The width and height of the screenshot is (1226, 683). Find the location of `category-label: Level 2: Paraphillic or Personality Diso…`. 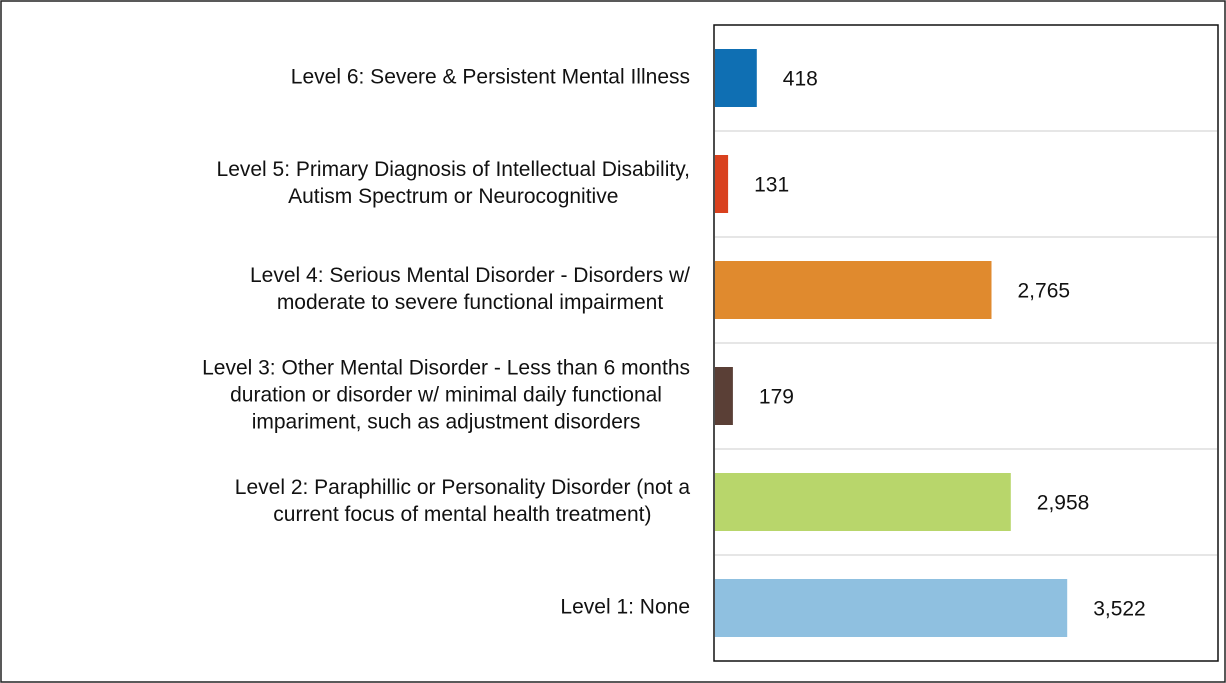

category-label: Level 2: Paraphillic or Personality Diso… is located at coordinates (463, 487).